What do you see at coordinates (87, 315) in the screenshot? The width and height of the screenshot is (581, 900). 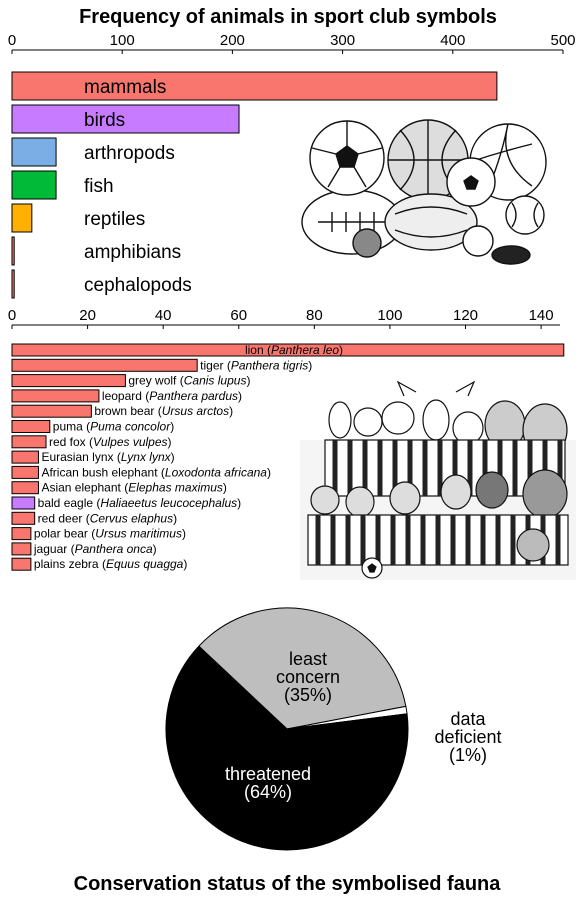 I see `tick-label: 20` at bounding box center [87, 315].